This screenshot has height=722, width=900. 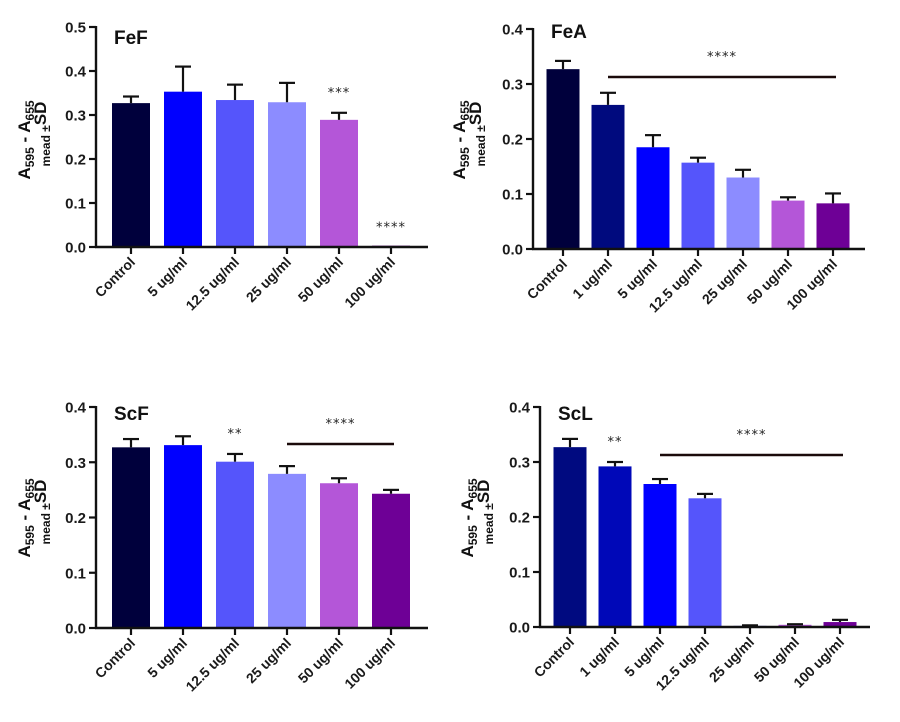 I want to click on panel-title: ScF, so click(x=131, y=414).